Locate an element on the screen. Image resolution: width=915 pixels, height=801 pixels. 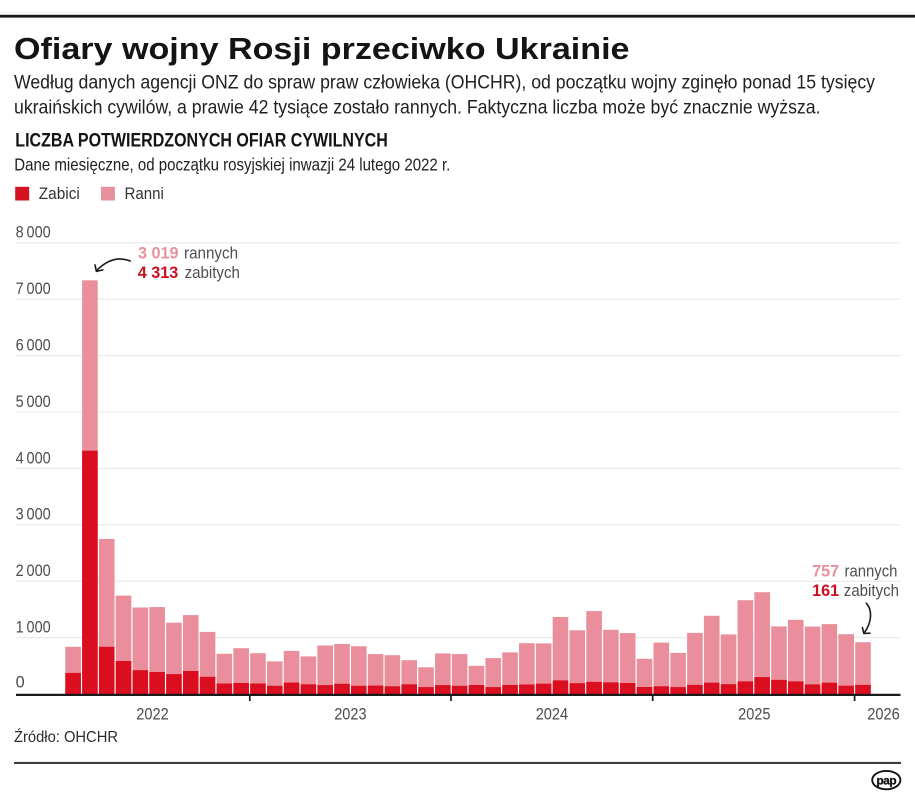
svg-text:LICZBA POTWIERDZONYCH OFIAR CY: LICZBA POTWIERDZONYCH OFIAR CYWILNYCH is located at coordinates (201, 141).